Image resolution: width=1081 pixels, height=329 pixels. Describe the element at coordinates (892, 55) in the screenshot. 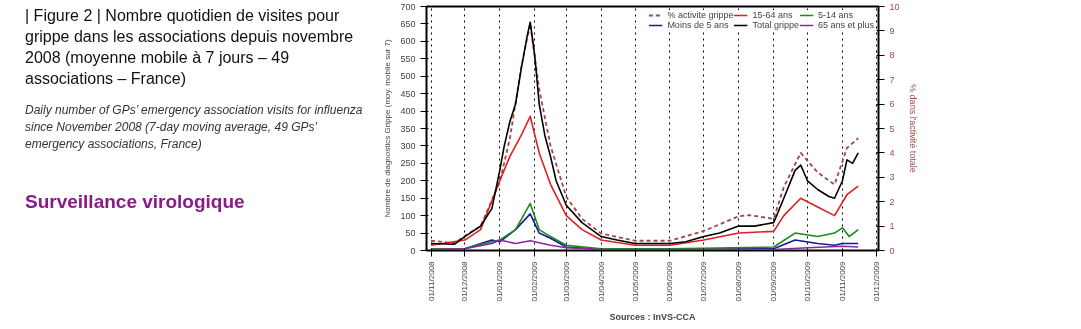

I see `y2-tick-label: 8` at that location.